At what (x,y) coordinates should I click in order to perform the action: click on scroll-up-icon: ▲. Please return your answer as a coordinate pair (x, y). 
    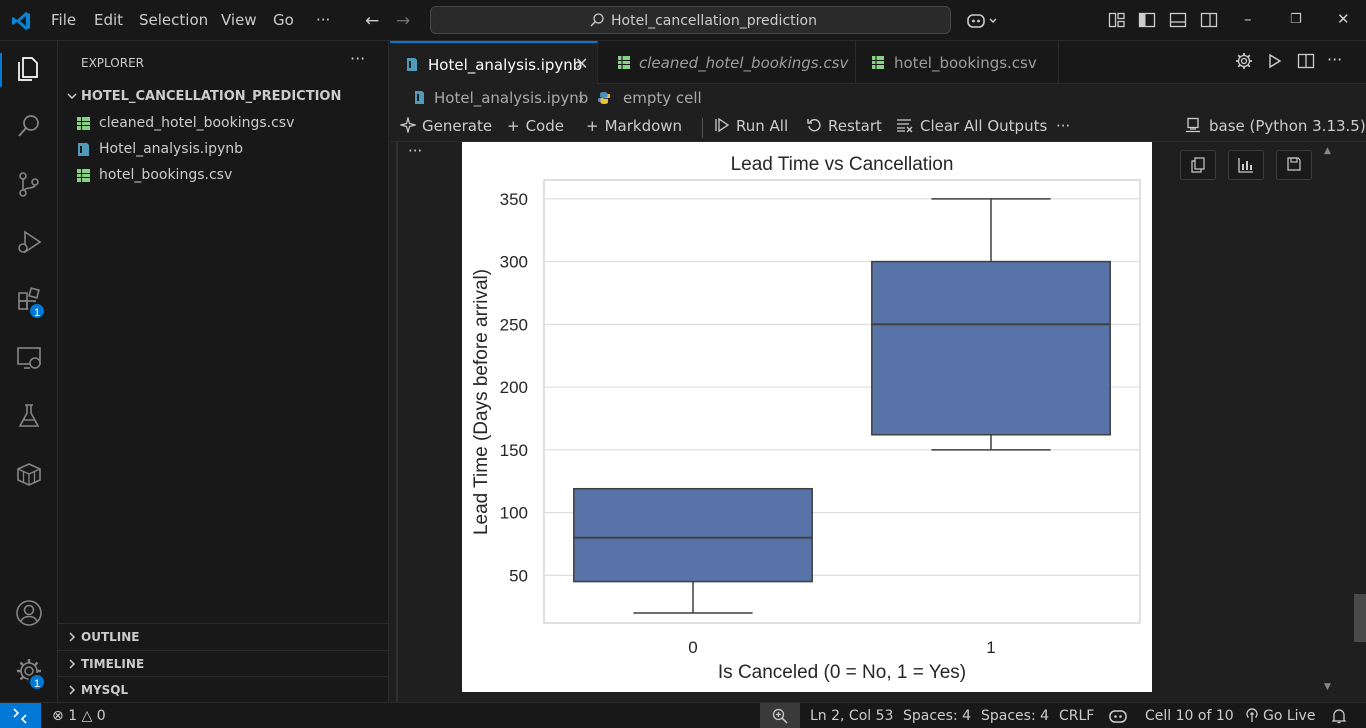
    Looking at the image, I should click on (1327, 151).